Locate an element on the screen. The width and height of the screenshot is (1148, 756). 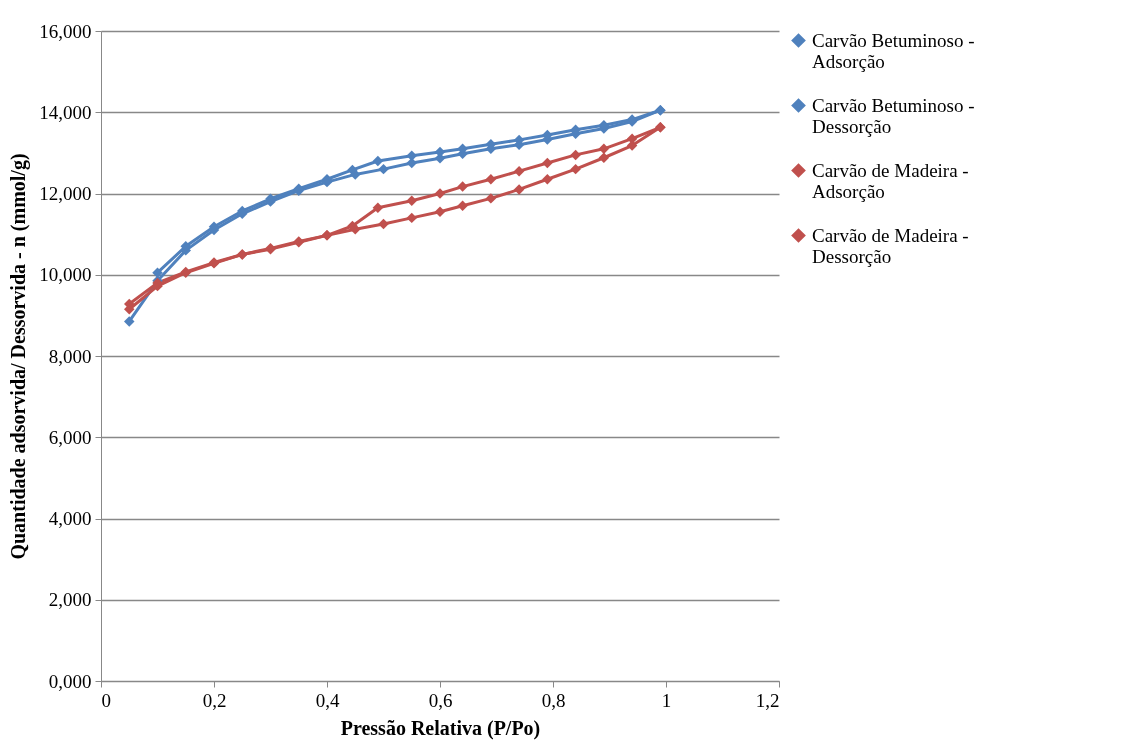
legend-label: Carvão Betuminoso - Adsorção is located at coordinates (893, 50).